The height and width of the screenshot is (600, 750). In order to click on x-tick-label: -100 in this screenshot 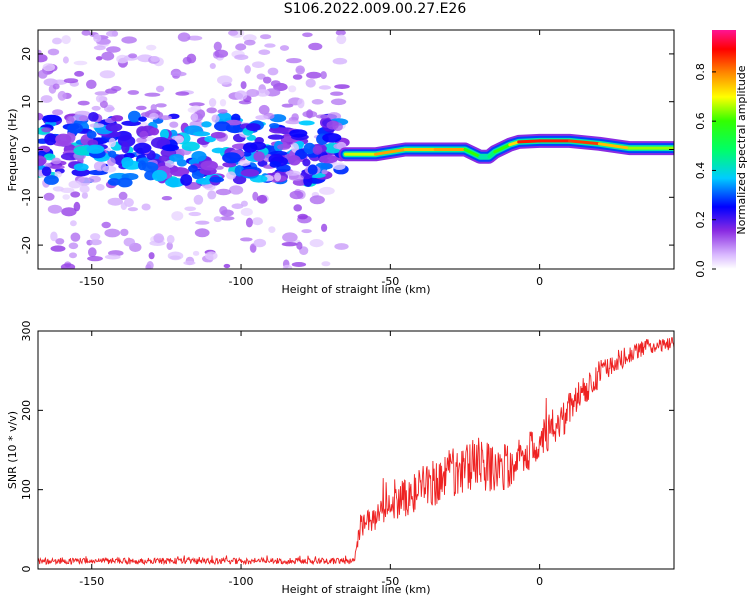, I will do `click(241, 281)`.